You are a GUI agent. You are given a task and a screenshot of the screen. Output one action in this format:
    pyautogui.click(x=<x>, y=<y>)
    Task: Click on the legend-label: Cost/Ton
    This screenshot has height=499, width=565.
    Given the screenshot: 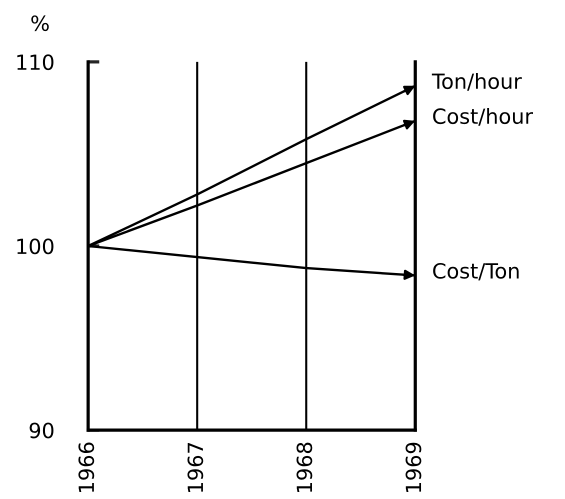 What is the action you would take?
    pyautogui.click(x=476, y=271)
    